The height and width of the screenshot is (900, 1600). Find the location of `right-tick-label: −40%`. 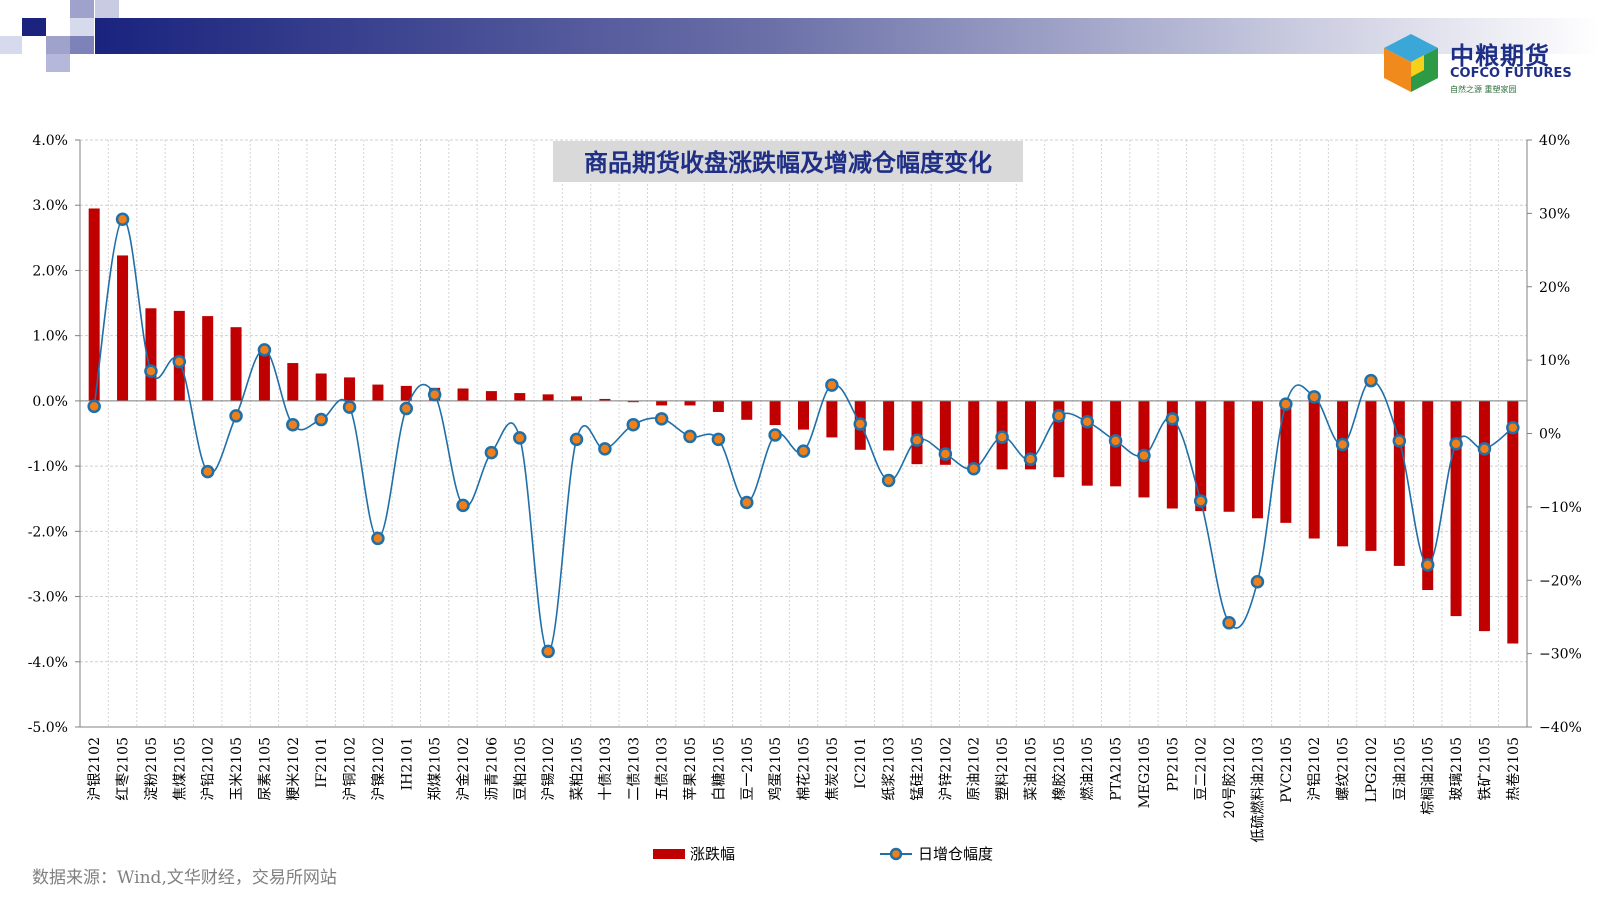

right-tick-label: −40% is located at coordinates (1560, 728).